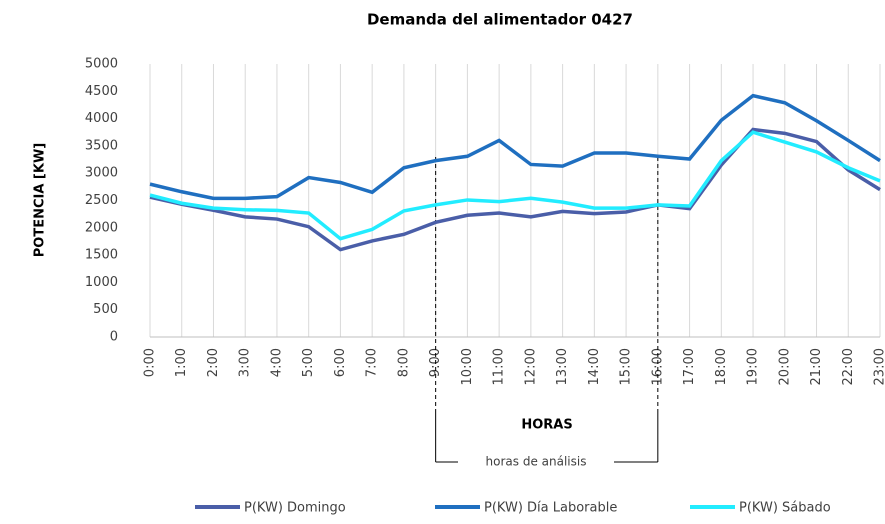 The width and height of the screenshot is (885, 524). I want to click on legend-label: P(KW) Sábado, so click(785, 508).